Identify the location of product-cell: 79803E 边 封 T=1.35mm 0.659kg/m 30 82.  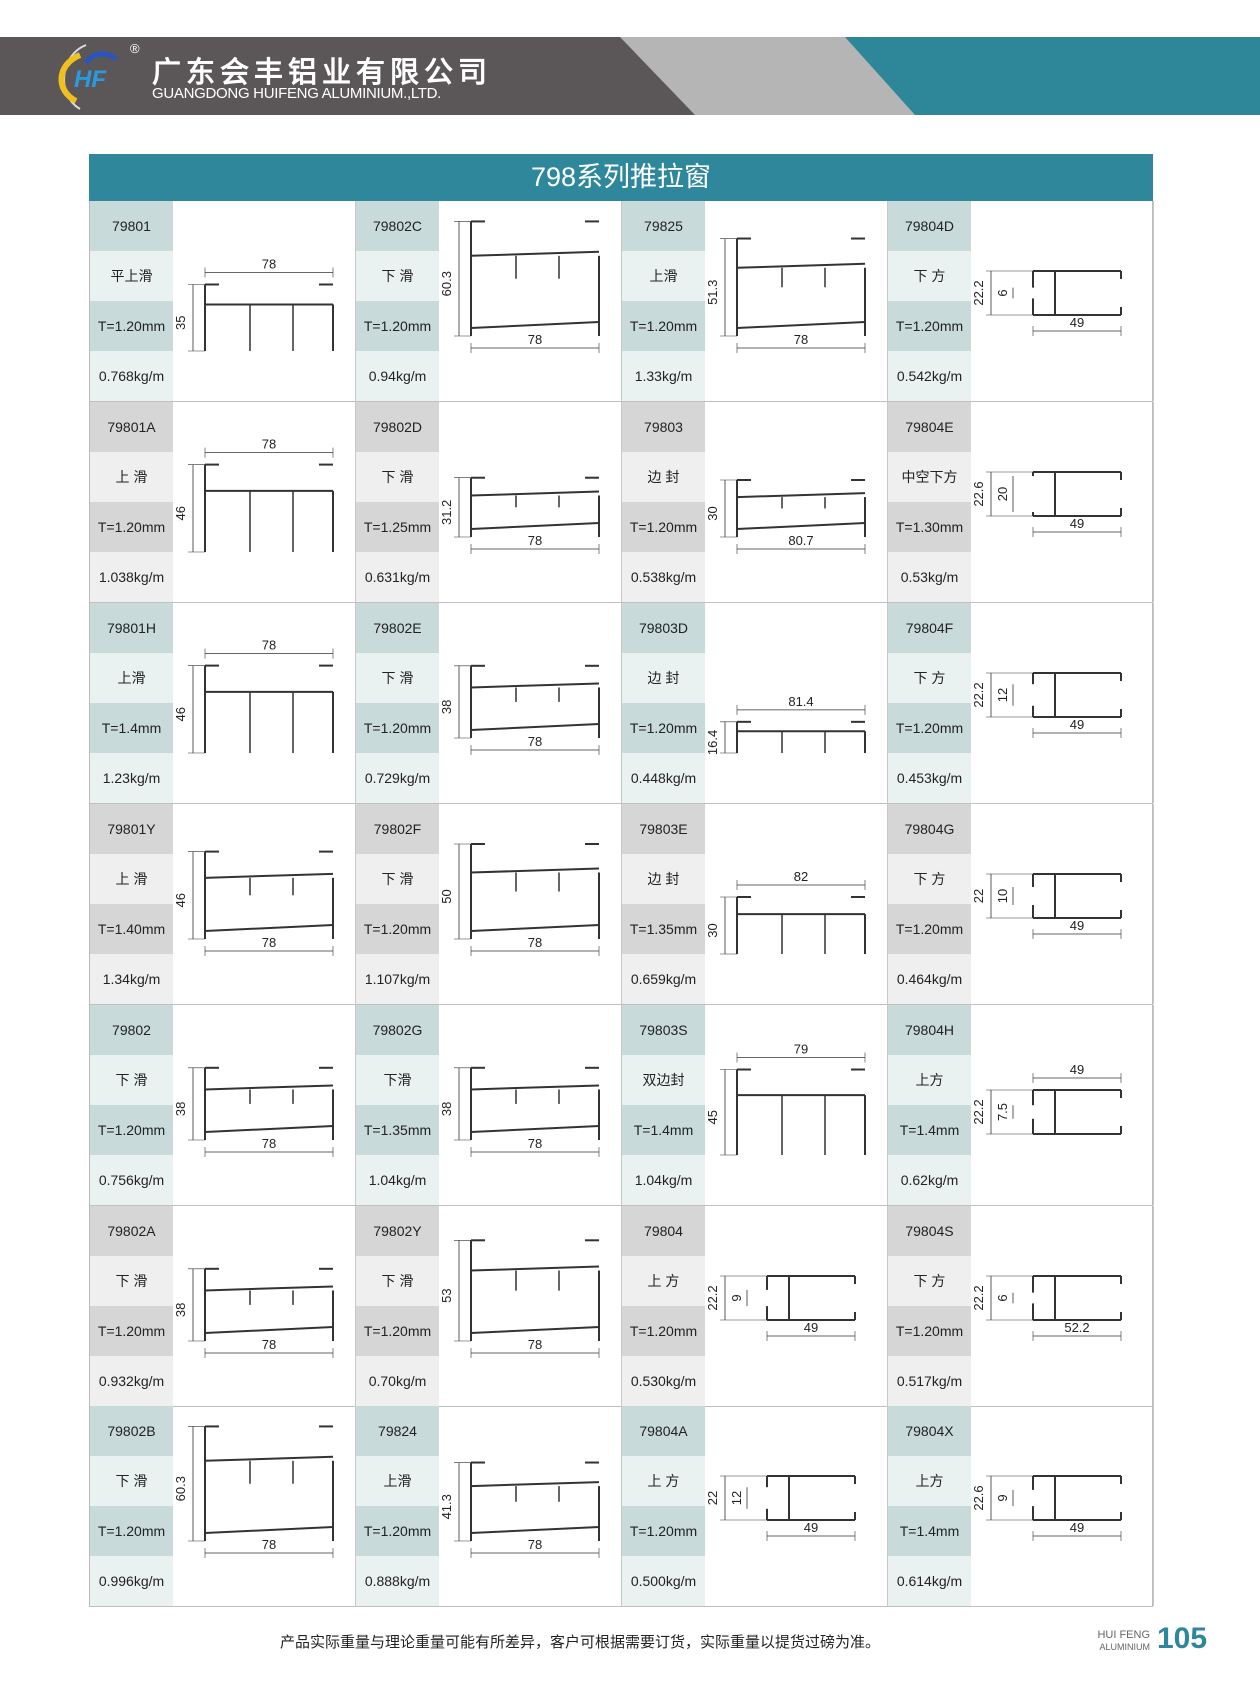
(755, 903).